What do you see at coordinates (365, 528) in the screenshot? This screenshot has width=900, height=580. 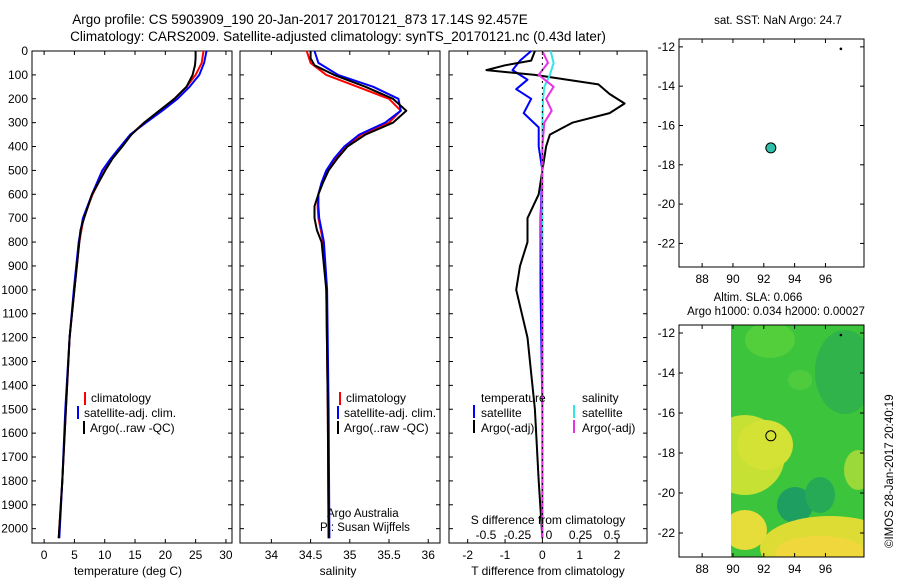 I see `credit-line2: PI: Susan Wijffels` at bounding box center [365, 528].